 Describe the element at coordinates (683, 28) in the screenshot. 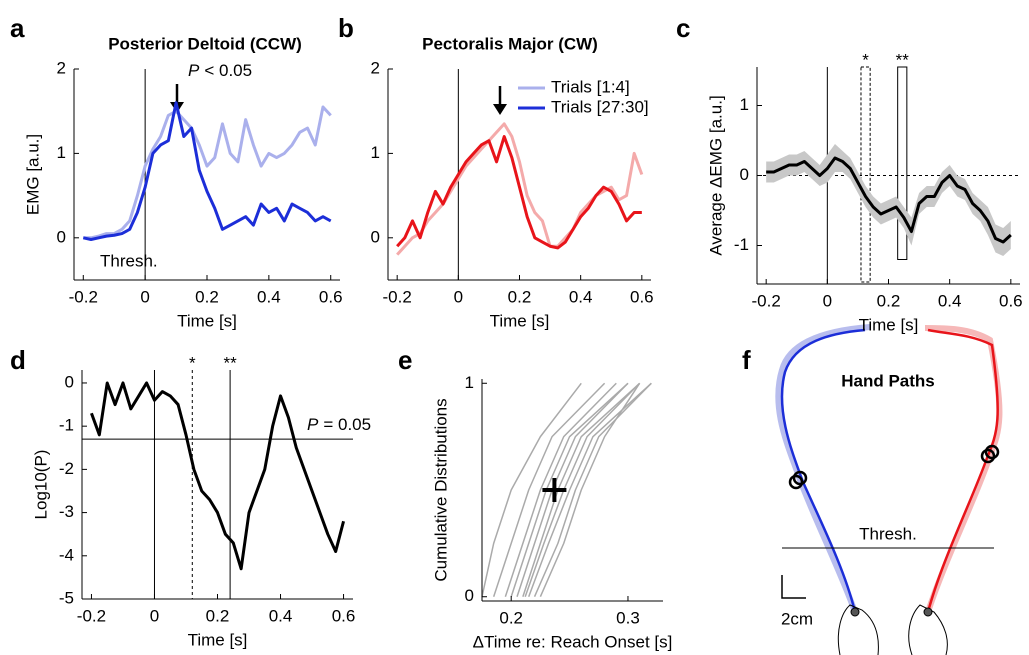

I see `panel-letter: c` at that location.